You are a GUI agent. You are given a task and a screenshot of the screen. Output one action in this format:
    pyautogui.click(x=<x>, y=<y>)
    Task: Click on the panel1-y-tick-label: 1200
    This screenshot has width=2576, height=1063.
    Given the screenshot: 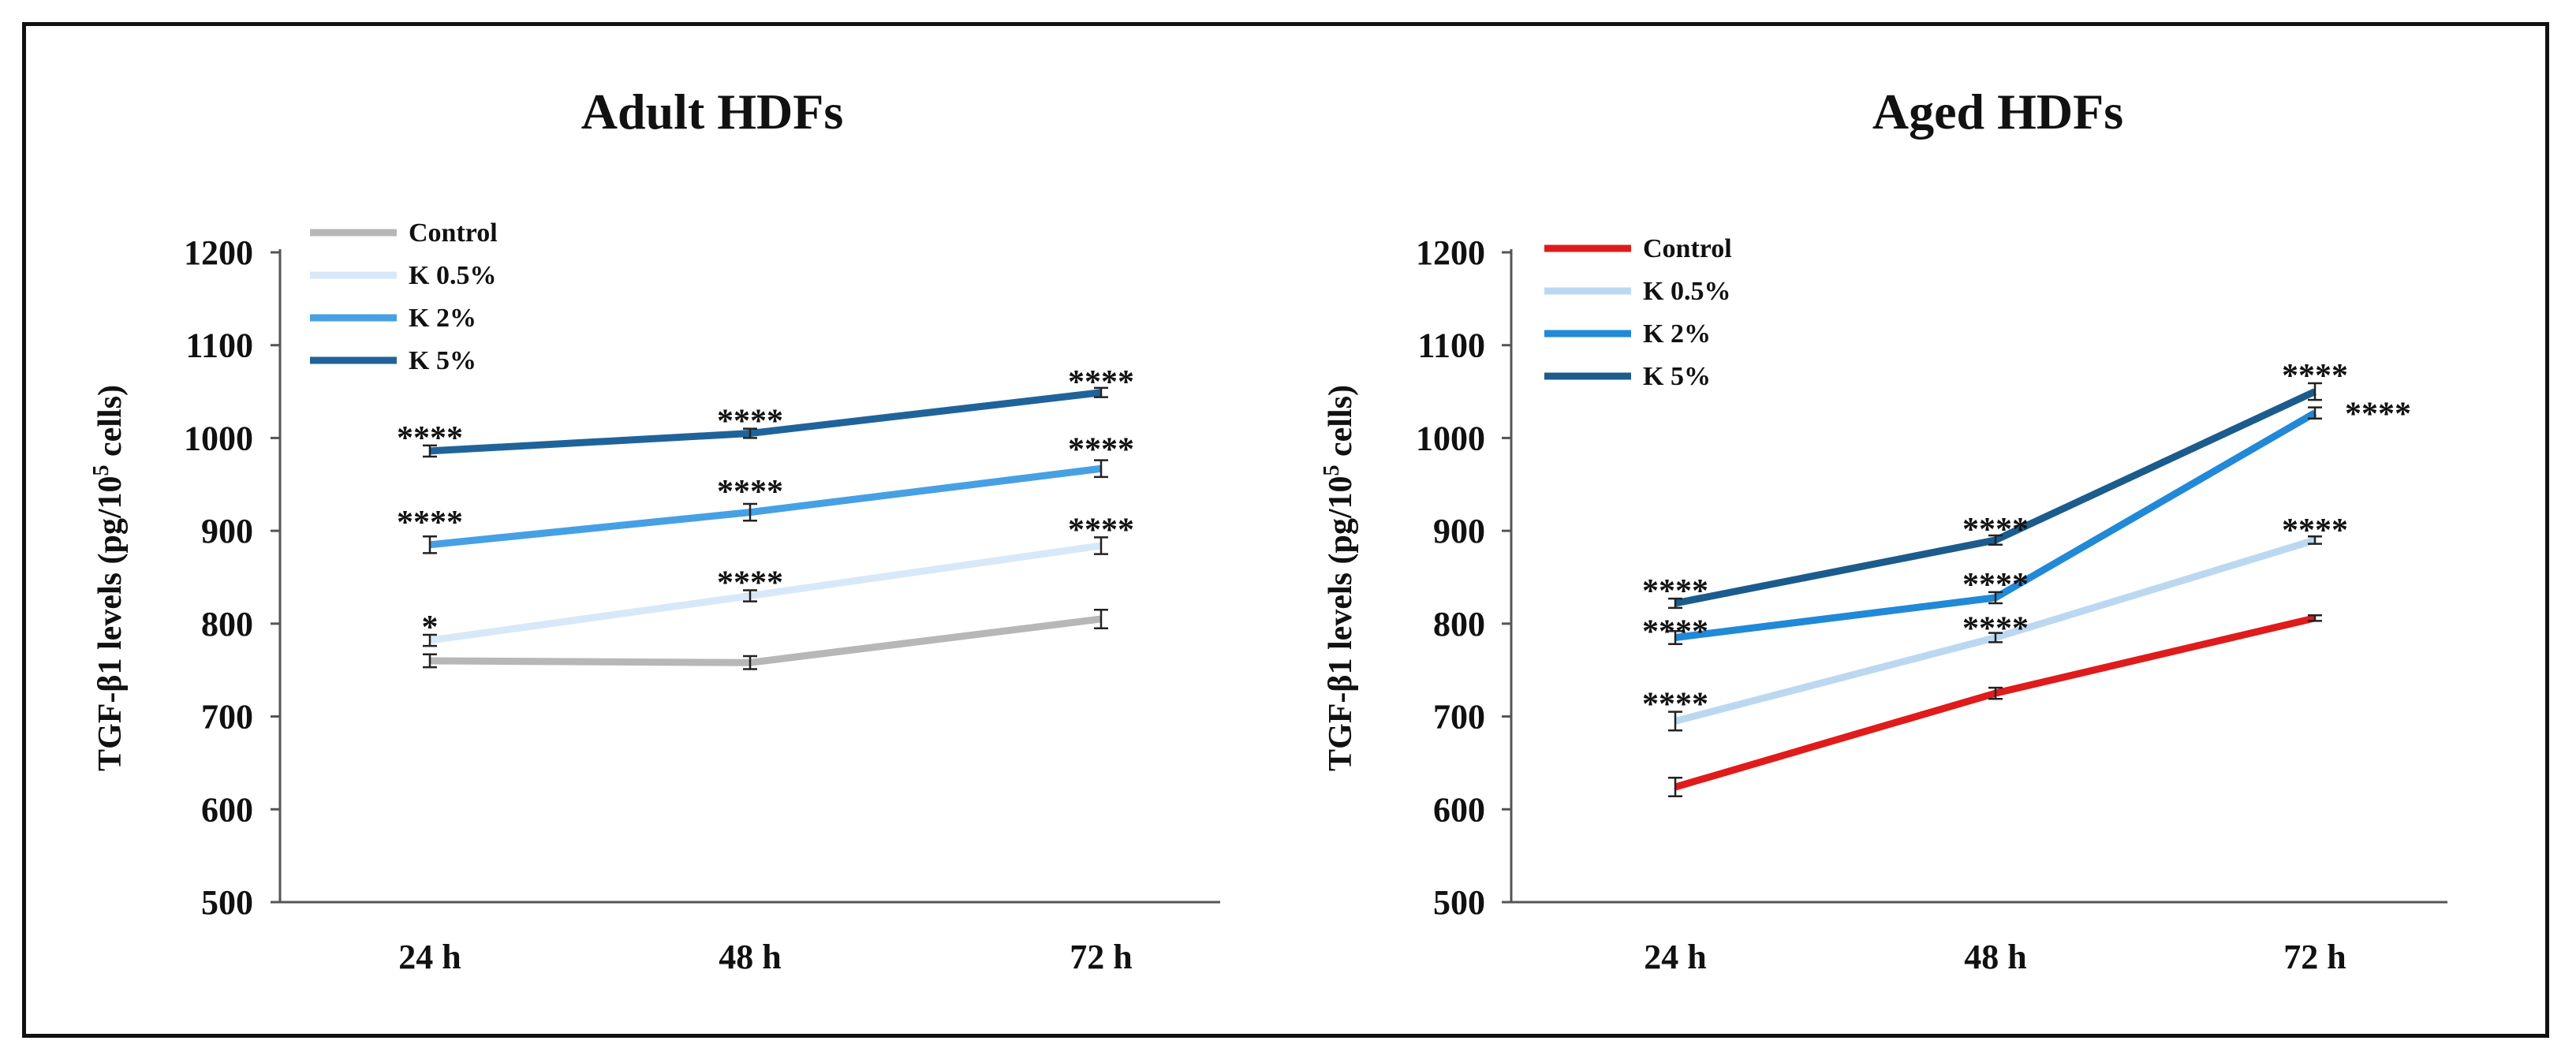 What is the action you would take?
    pyautogui.click(x=218, y=252)
    